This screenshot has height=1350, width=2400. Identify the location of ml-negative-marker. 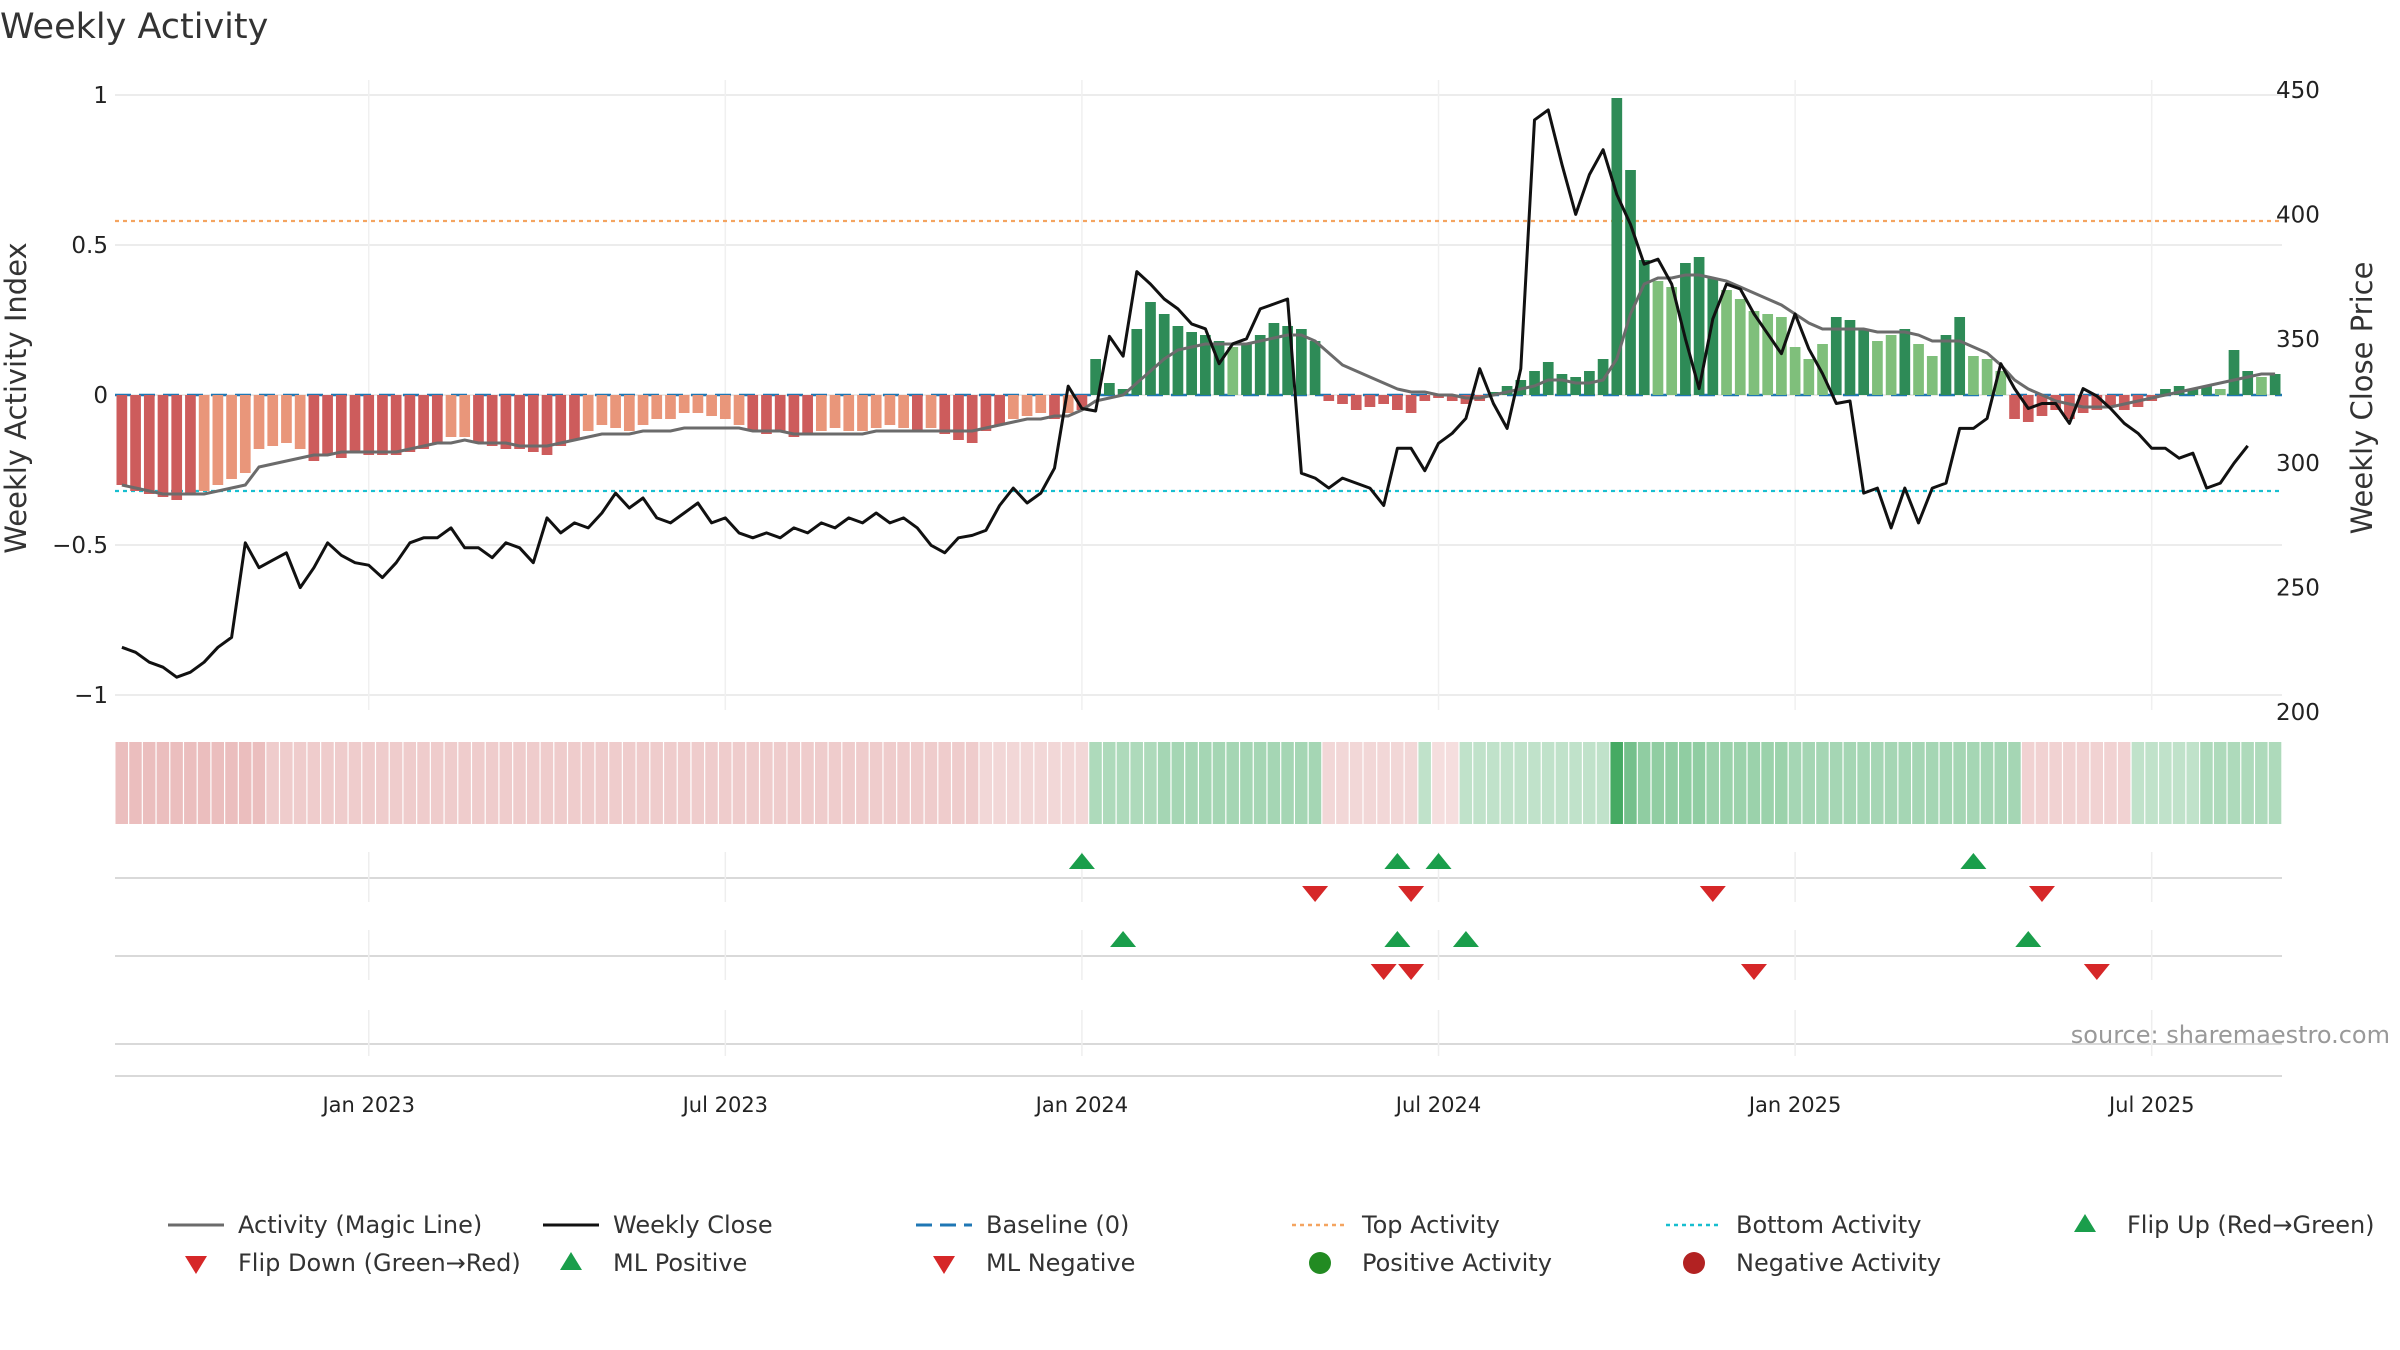
(1753, 972).